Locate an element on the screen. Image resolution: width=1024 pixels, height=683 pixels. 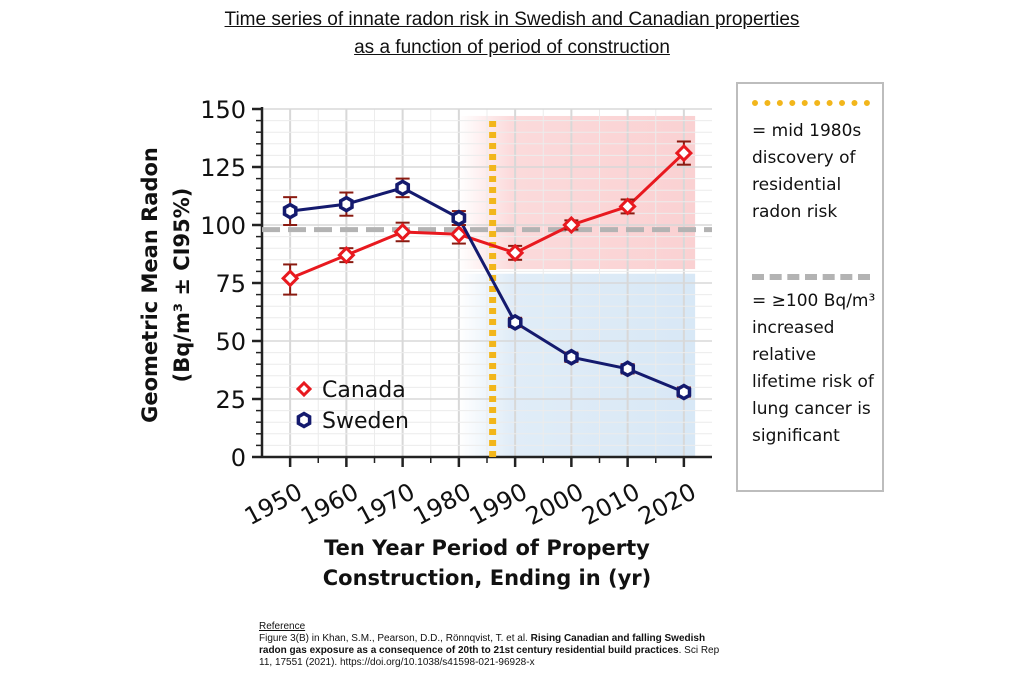
x-tick-label: 1950 is located at coordinates (273, 504).